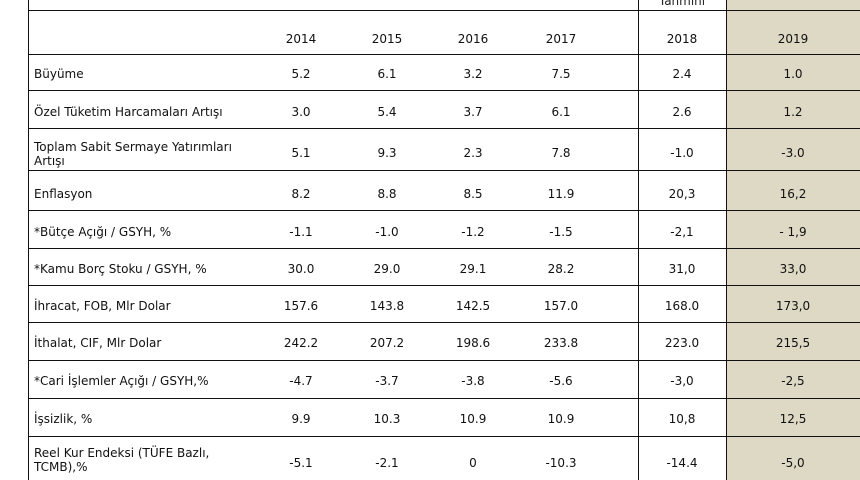 This screenshot has height=480, width=860. I want to click on value-cell: -3.0, so click(793, 153).